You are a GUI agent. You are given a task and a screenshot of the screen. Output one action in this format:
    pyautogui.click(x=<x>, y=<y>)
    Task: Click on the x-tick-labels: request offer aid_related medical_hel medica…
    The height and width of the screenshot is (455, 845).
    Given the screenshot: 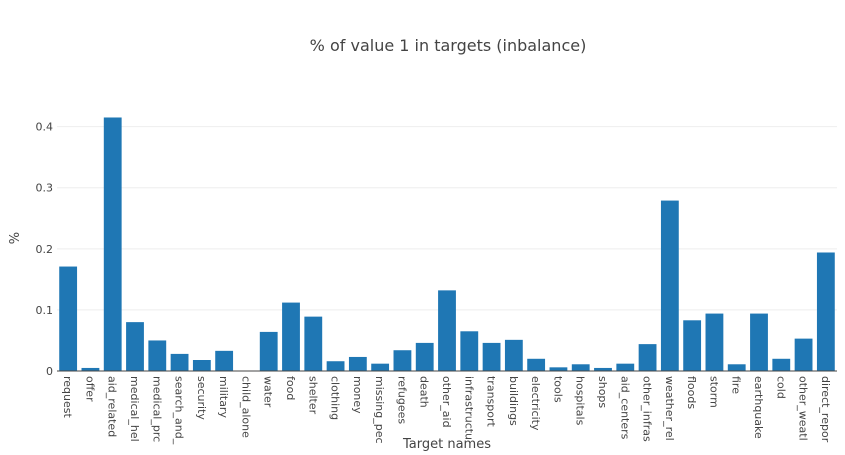 What is the action you would take?
    pyautogui.click(x=446, y=410)
    